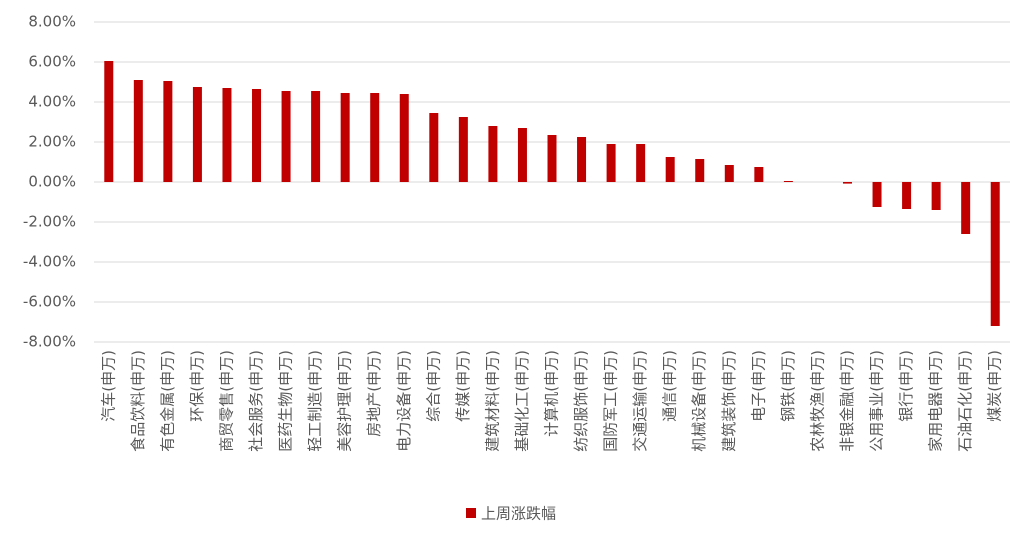  I want to click on x-tick-label: 社会服务(申万), so click(256, 401).